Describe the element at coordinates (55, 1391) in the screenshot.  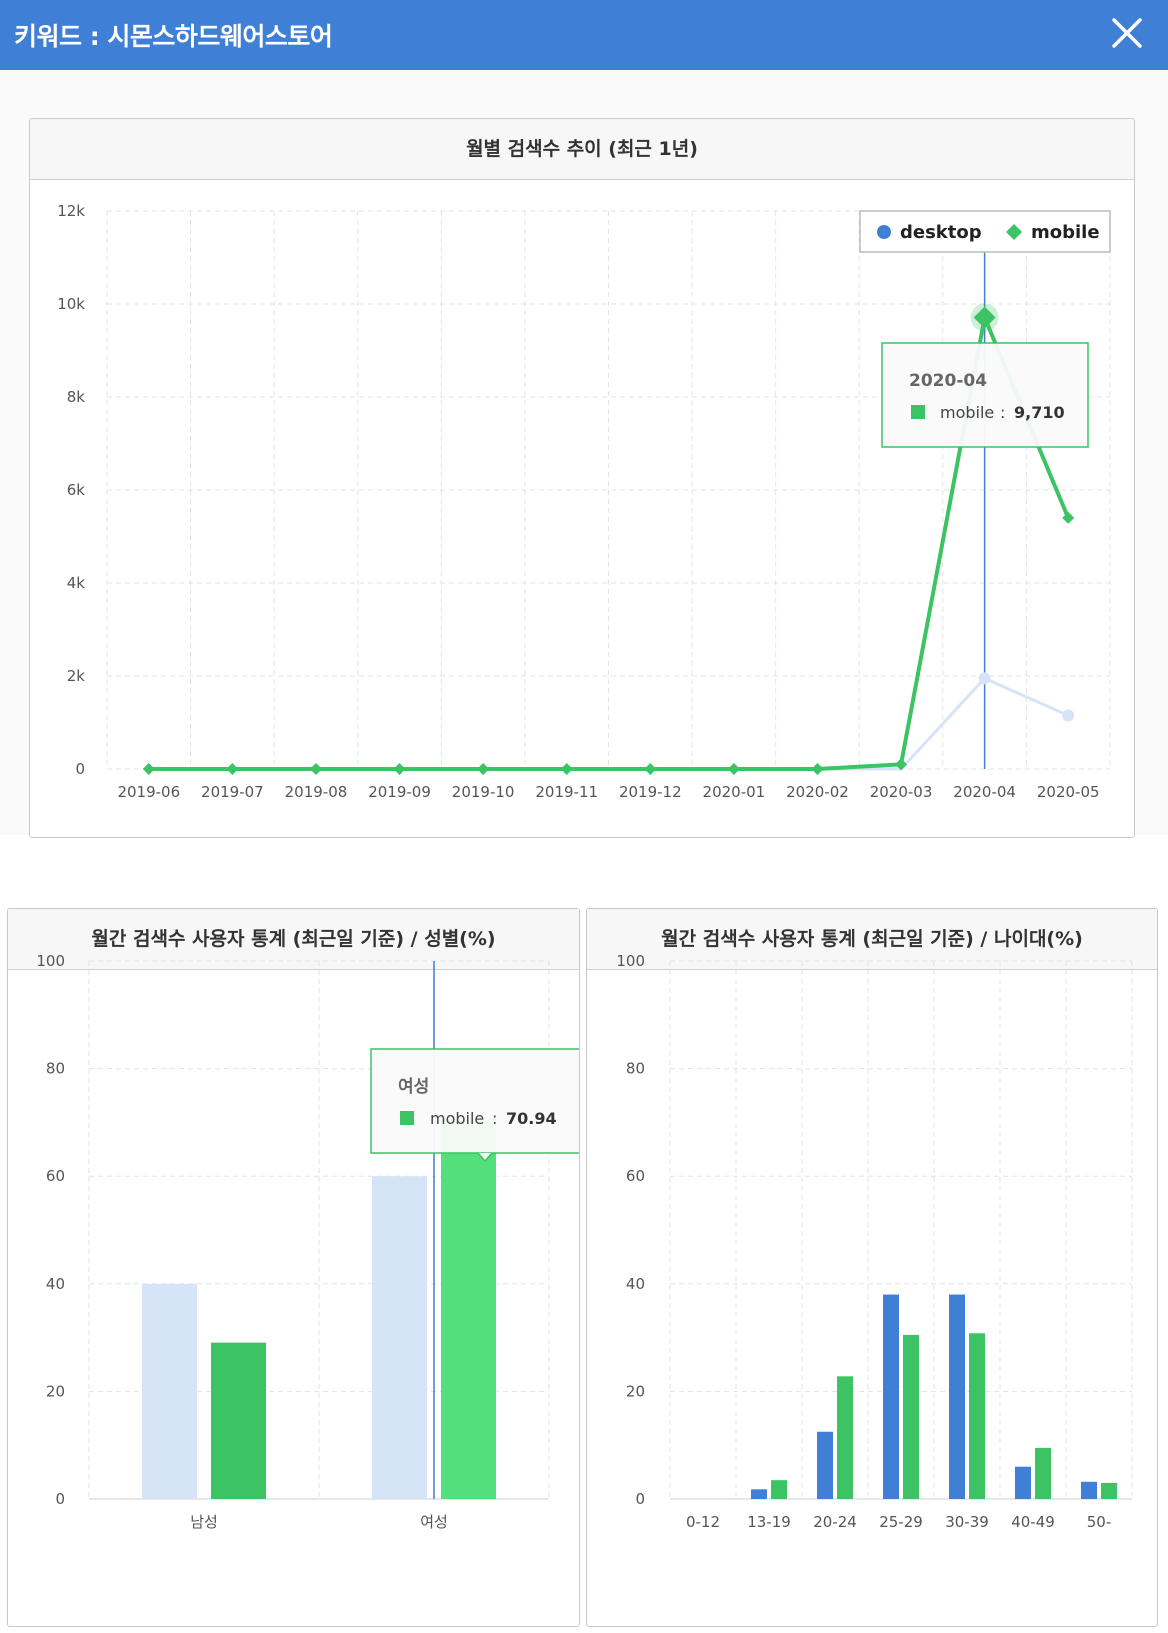
I see `y-tick-label: 20` at that location.